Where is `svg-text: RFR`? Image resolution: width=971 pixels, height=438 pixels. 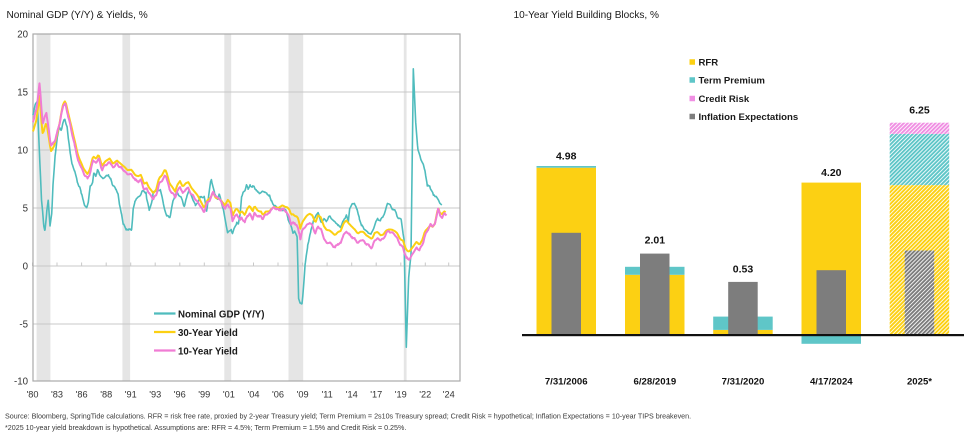 svg-text: RFR is located at coordinates (709, 63).